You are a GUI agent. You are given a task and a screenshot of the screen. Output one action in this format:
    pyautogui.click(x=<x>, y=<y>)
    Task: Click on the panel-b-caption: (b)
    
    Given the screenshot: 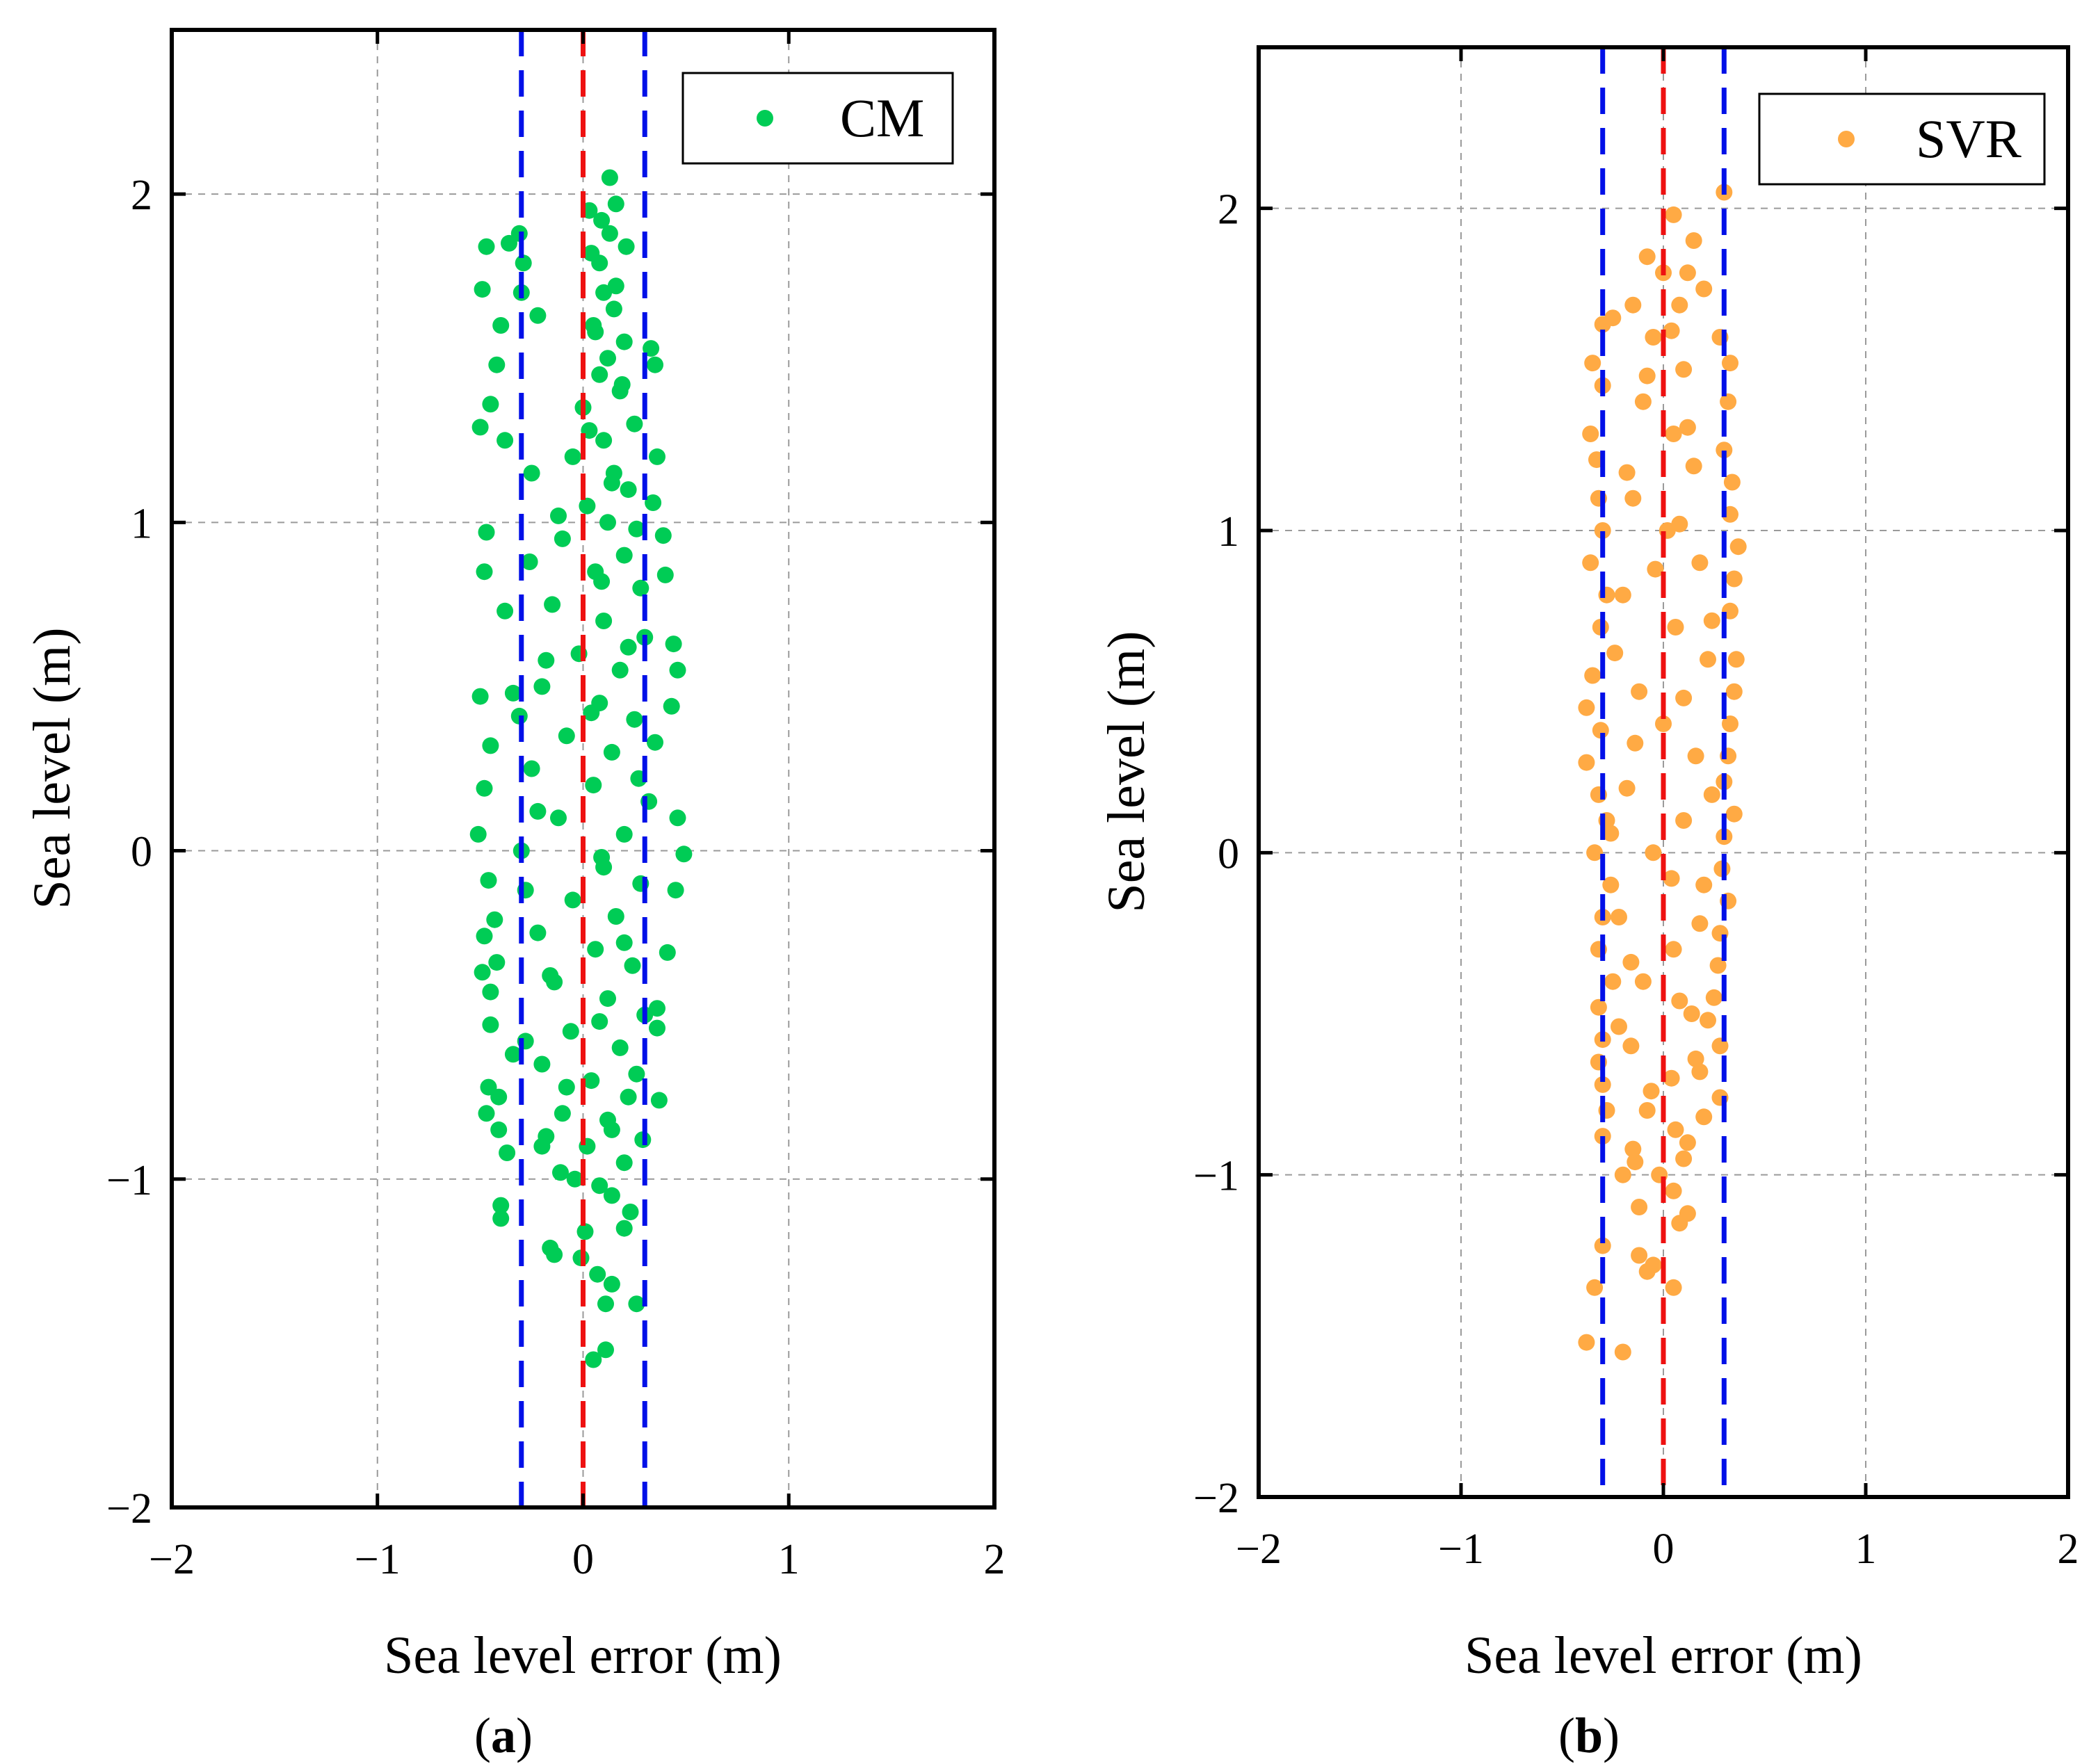 What is the action you would take?
    pyautogui.click(x=1589, y=1735)
    